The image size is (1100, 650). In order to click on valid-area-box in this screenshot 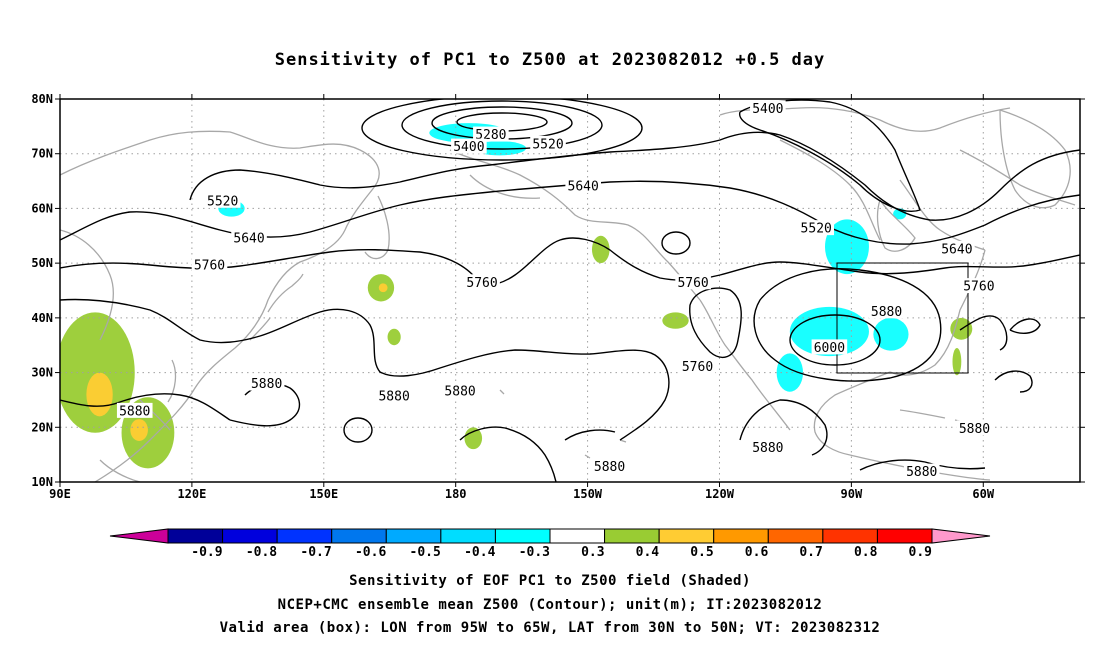, I will do `click(902, 318)`.